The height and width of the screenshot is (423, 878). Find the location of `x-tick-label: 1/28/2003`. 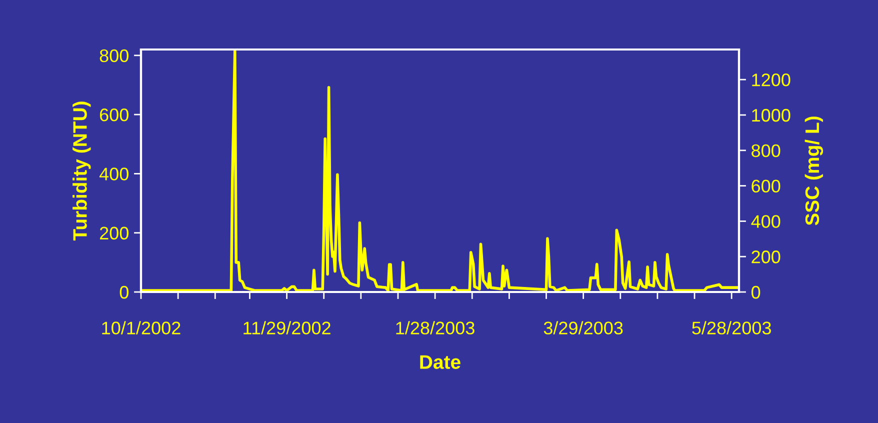

x-tick-label: 1/28/2003 is located at coordinates (435, 327).